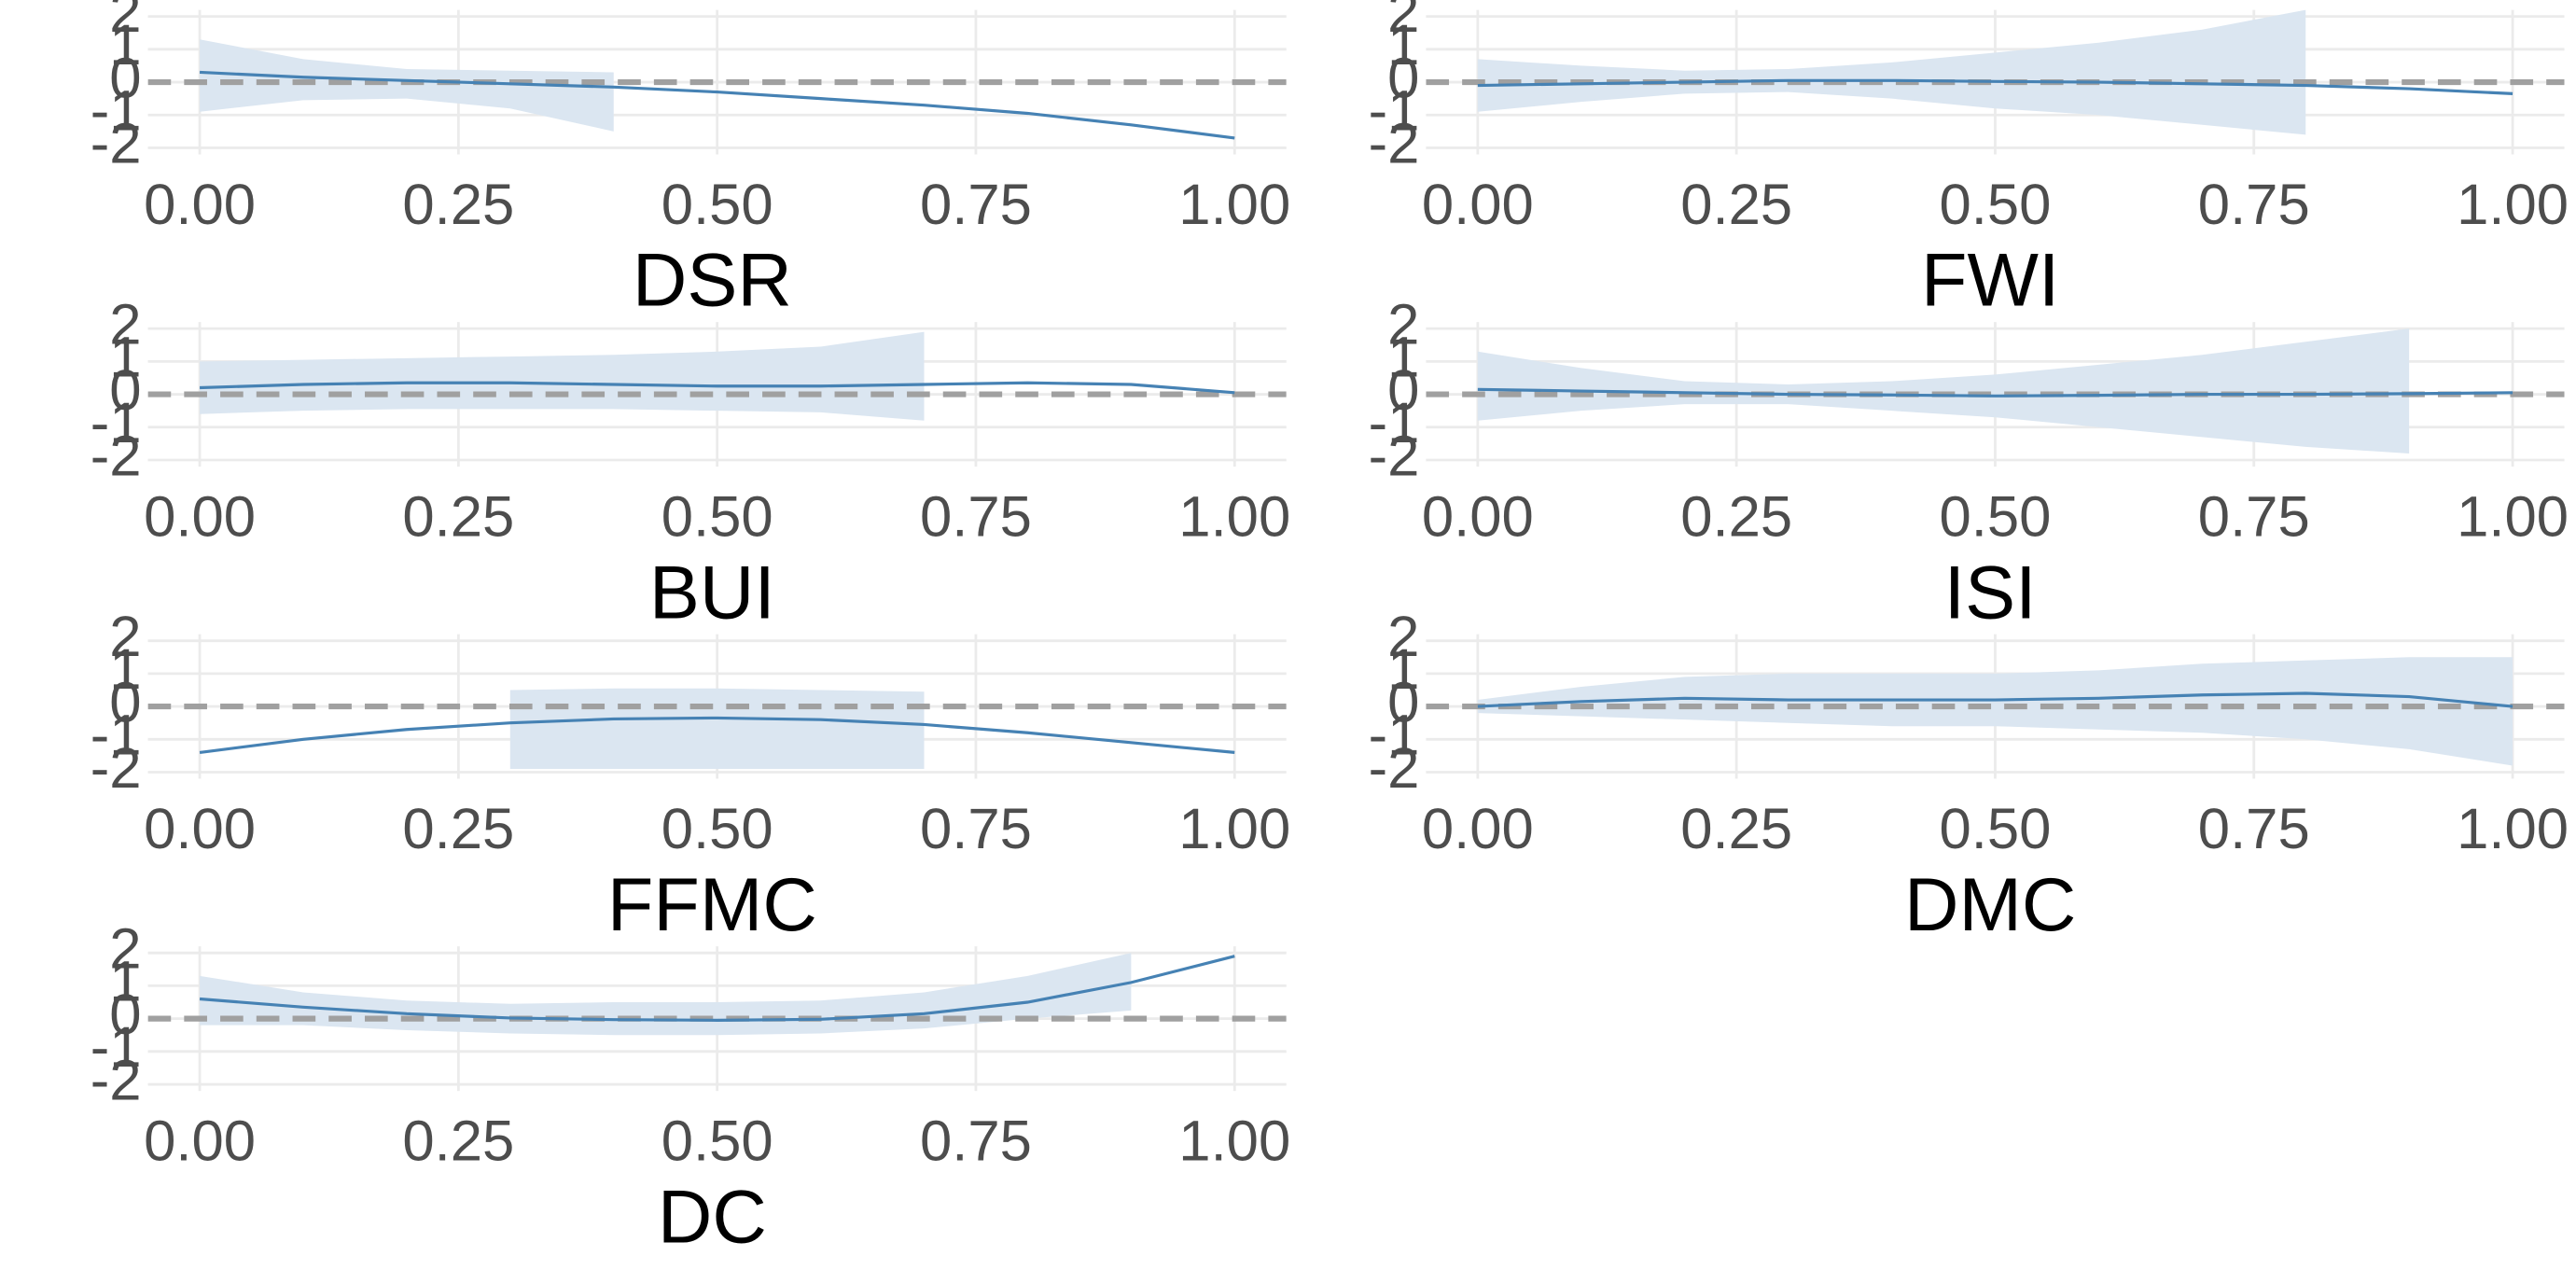  What do you see at coordinates (712, 281) in the screenshot?
I see `x-axis-label: DSR` at bounding box center [712, 281].